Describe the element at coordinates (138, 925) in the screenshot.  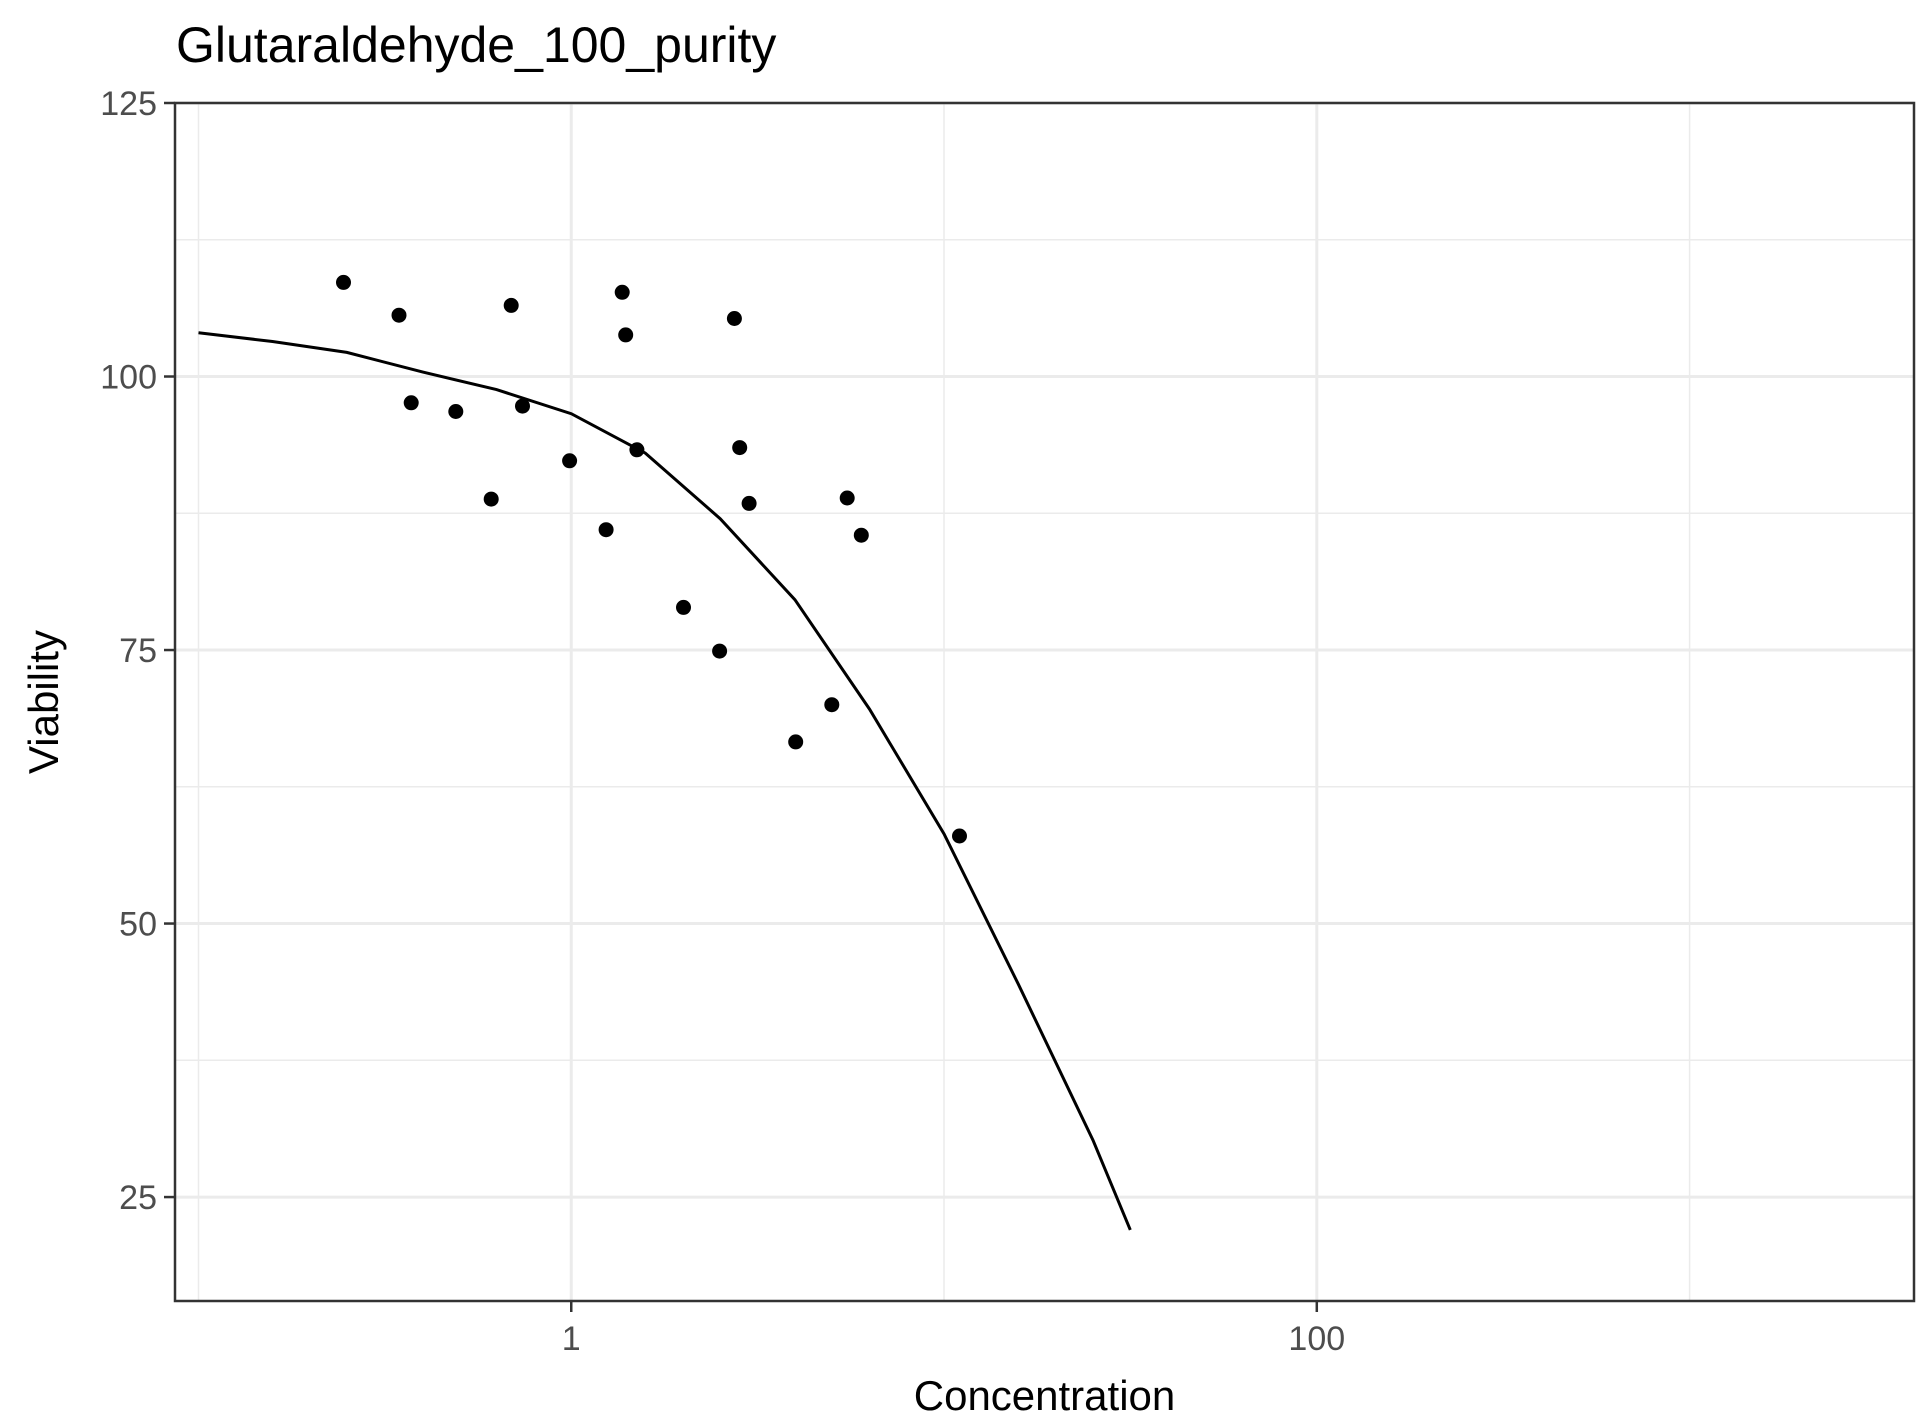
I see `y-tick-label-1: 50` at that location.